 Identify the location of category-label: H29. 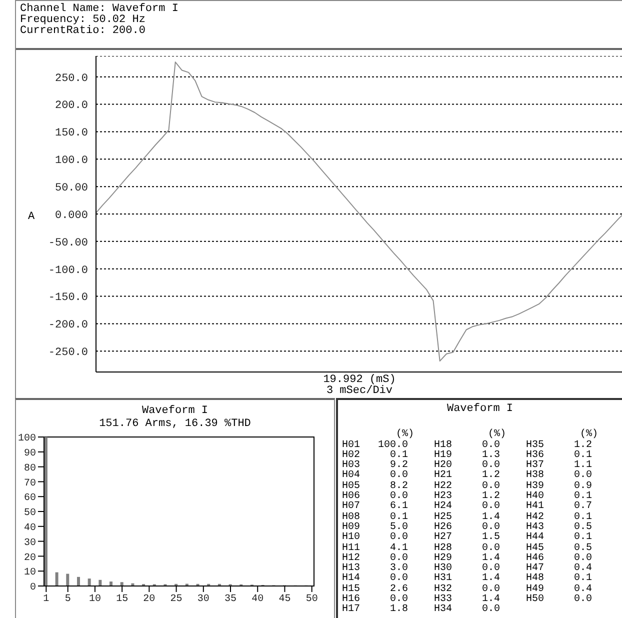
(444, 558).